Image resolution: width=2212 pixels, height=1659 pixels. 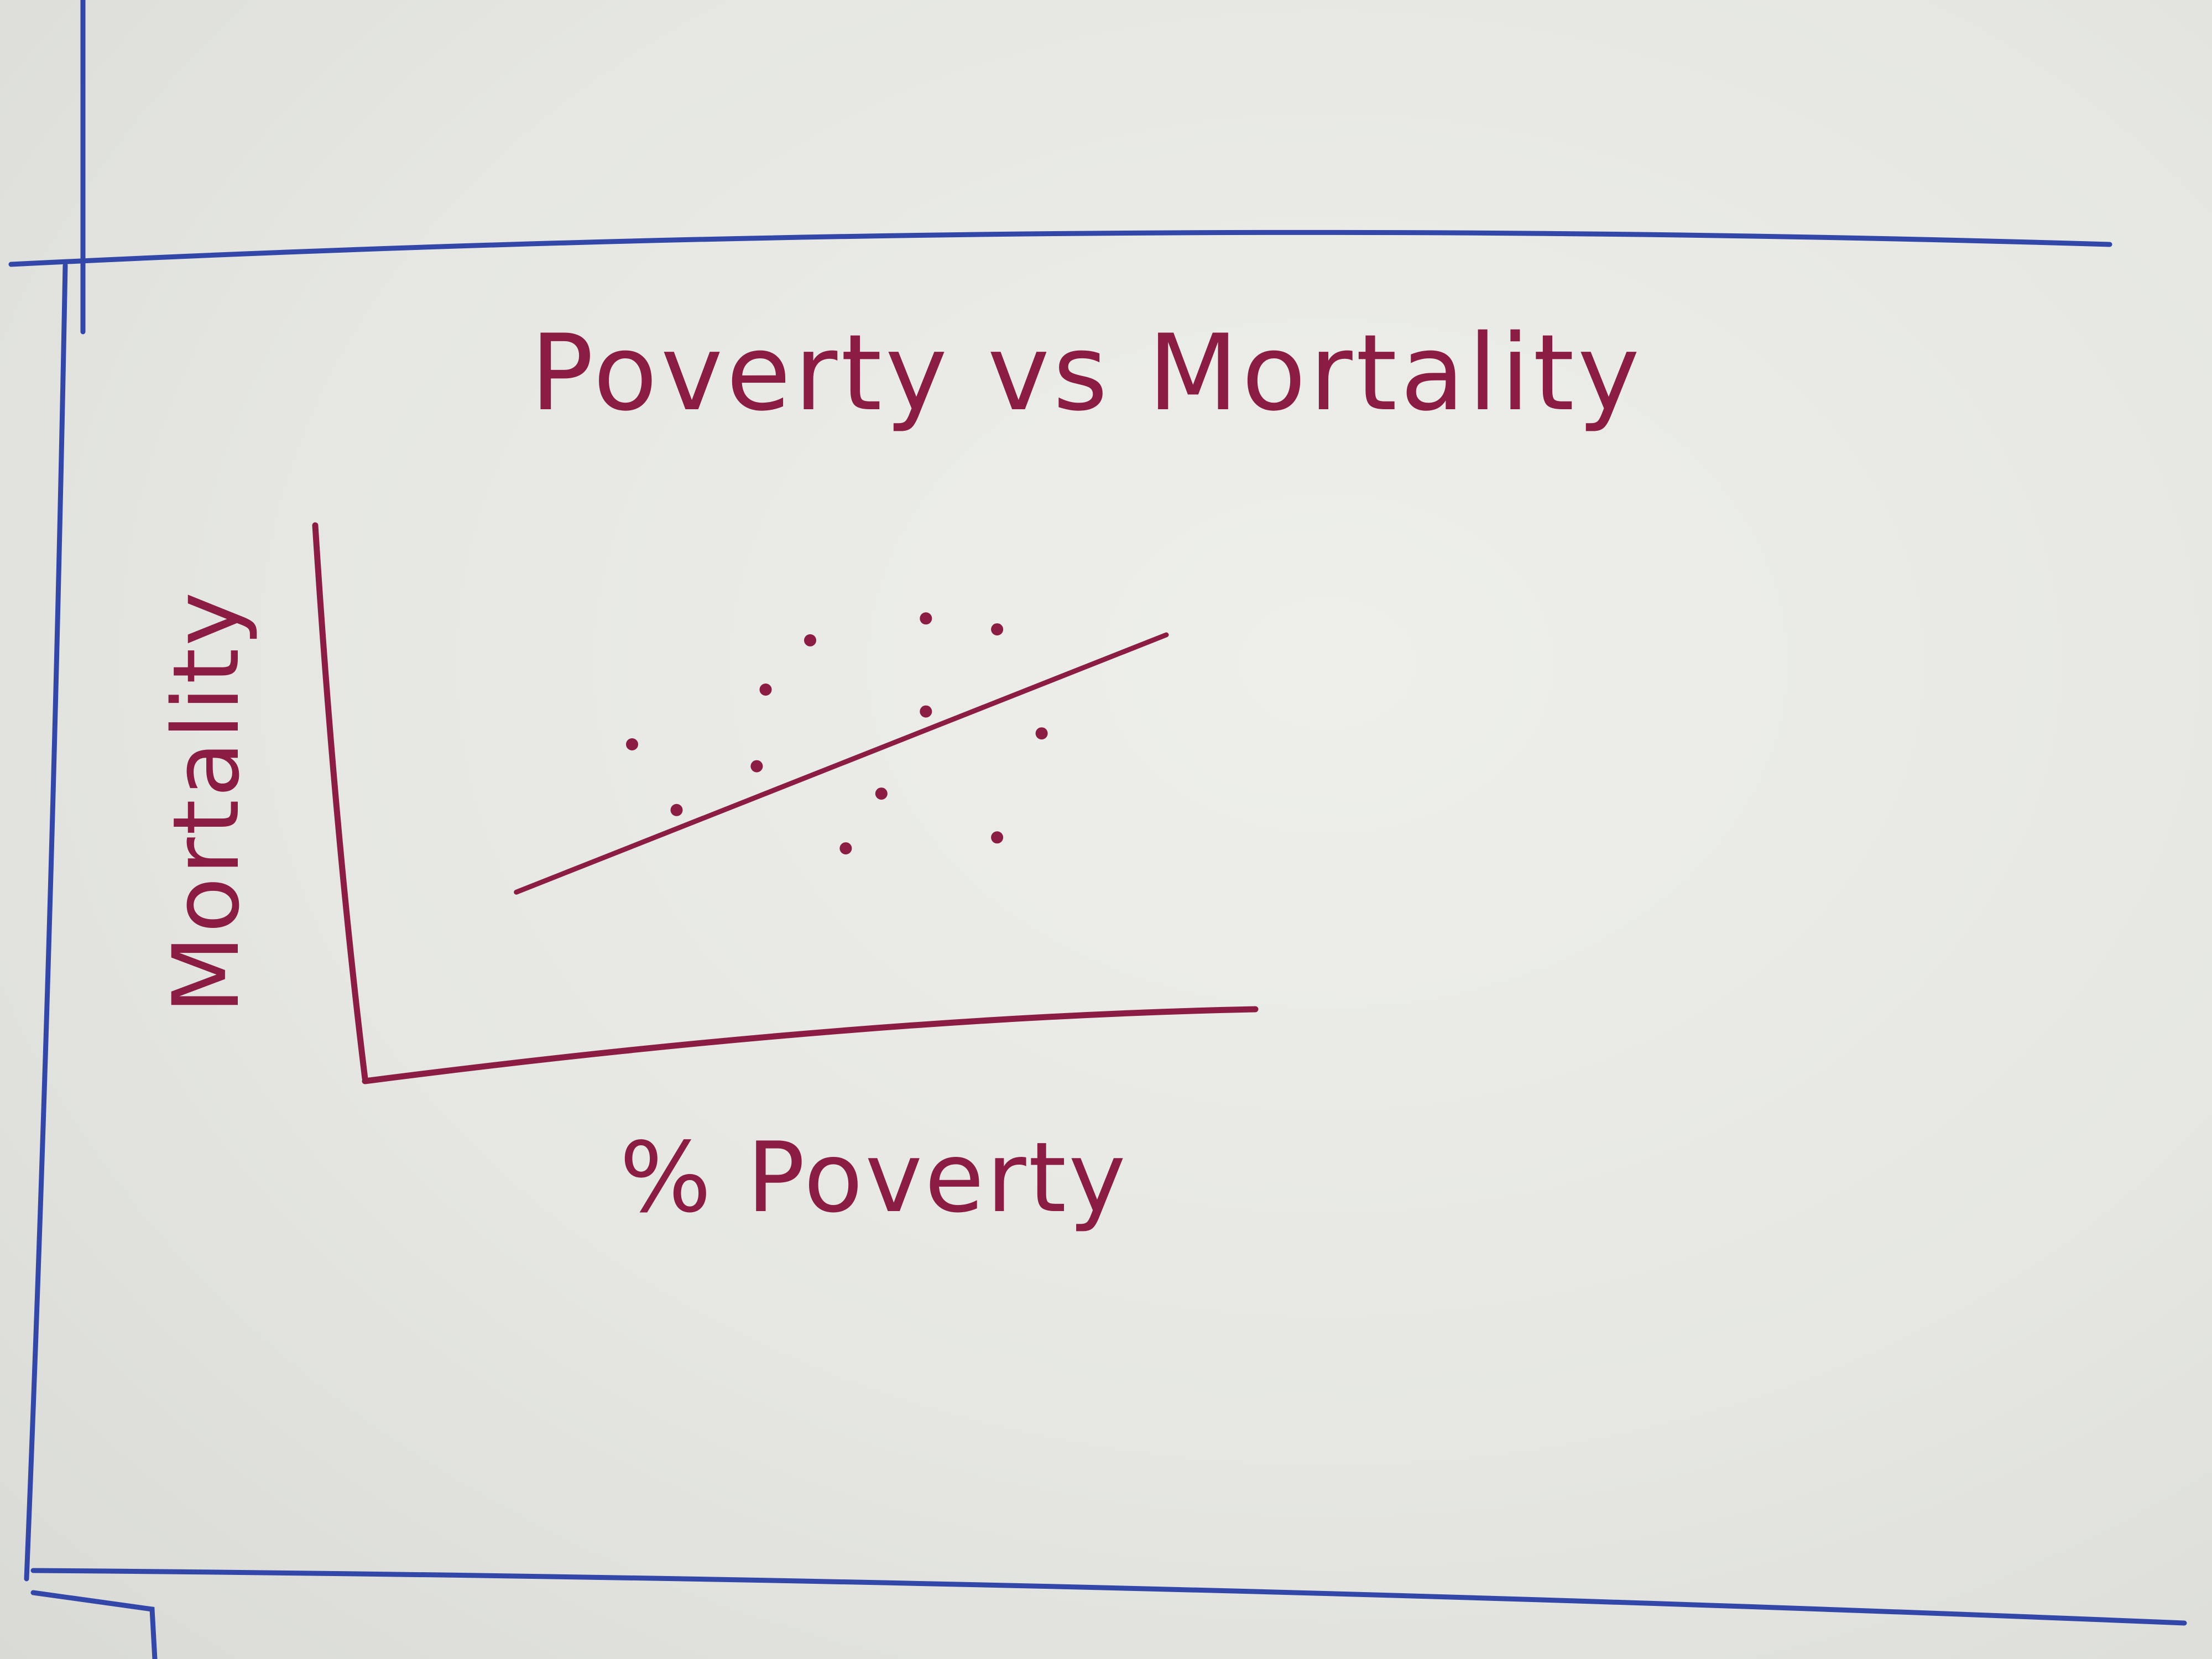 What do you see at coordinates (842, 763) in the screenshot?
I see `trend-line` at bounding box center [842, 763].